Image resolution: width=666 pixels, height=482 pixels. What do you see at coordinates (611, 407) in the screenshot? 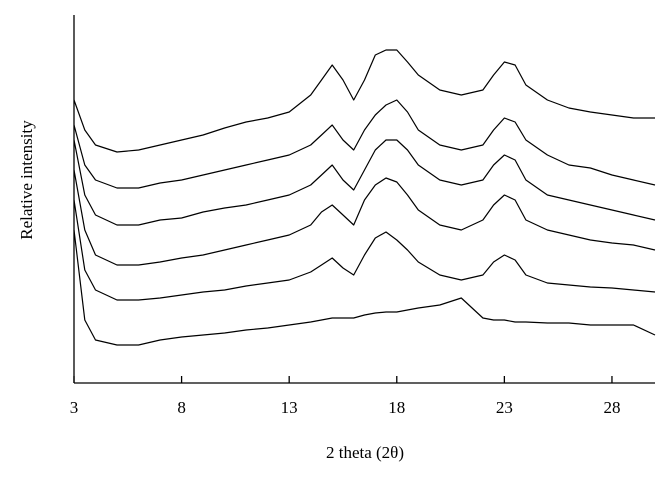
I see `x-tick-label: 28` at bounding box center [611, 407].